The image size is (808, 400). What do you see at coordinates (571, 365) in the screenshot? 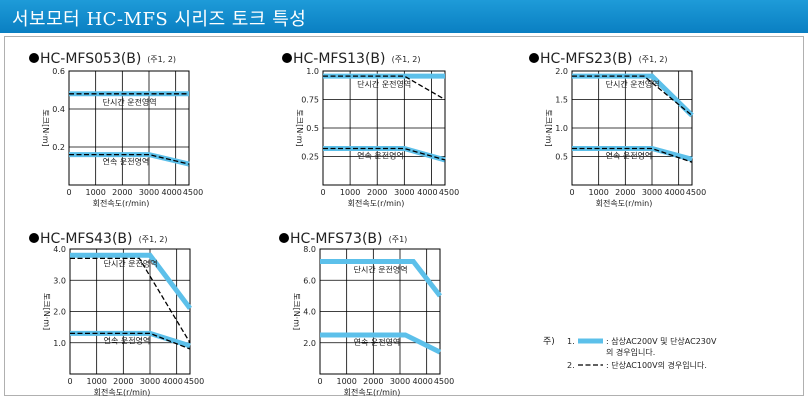
I see `legend-number: 2.` at bounding box center [571, 365].